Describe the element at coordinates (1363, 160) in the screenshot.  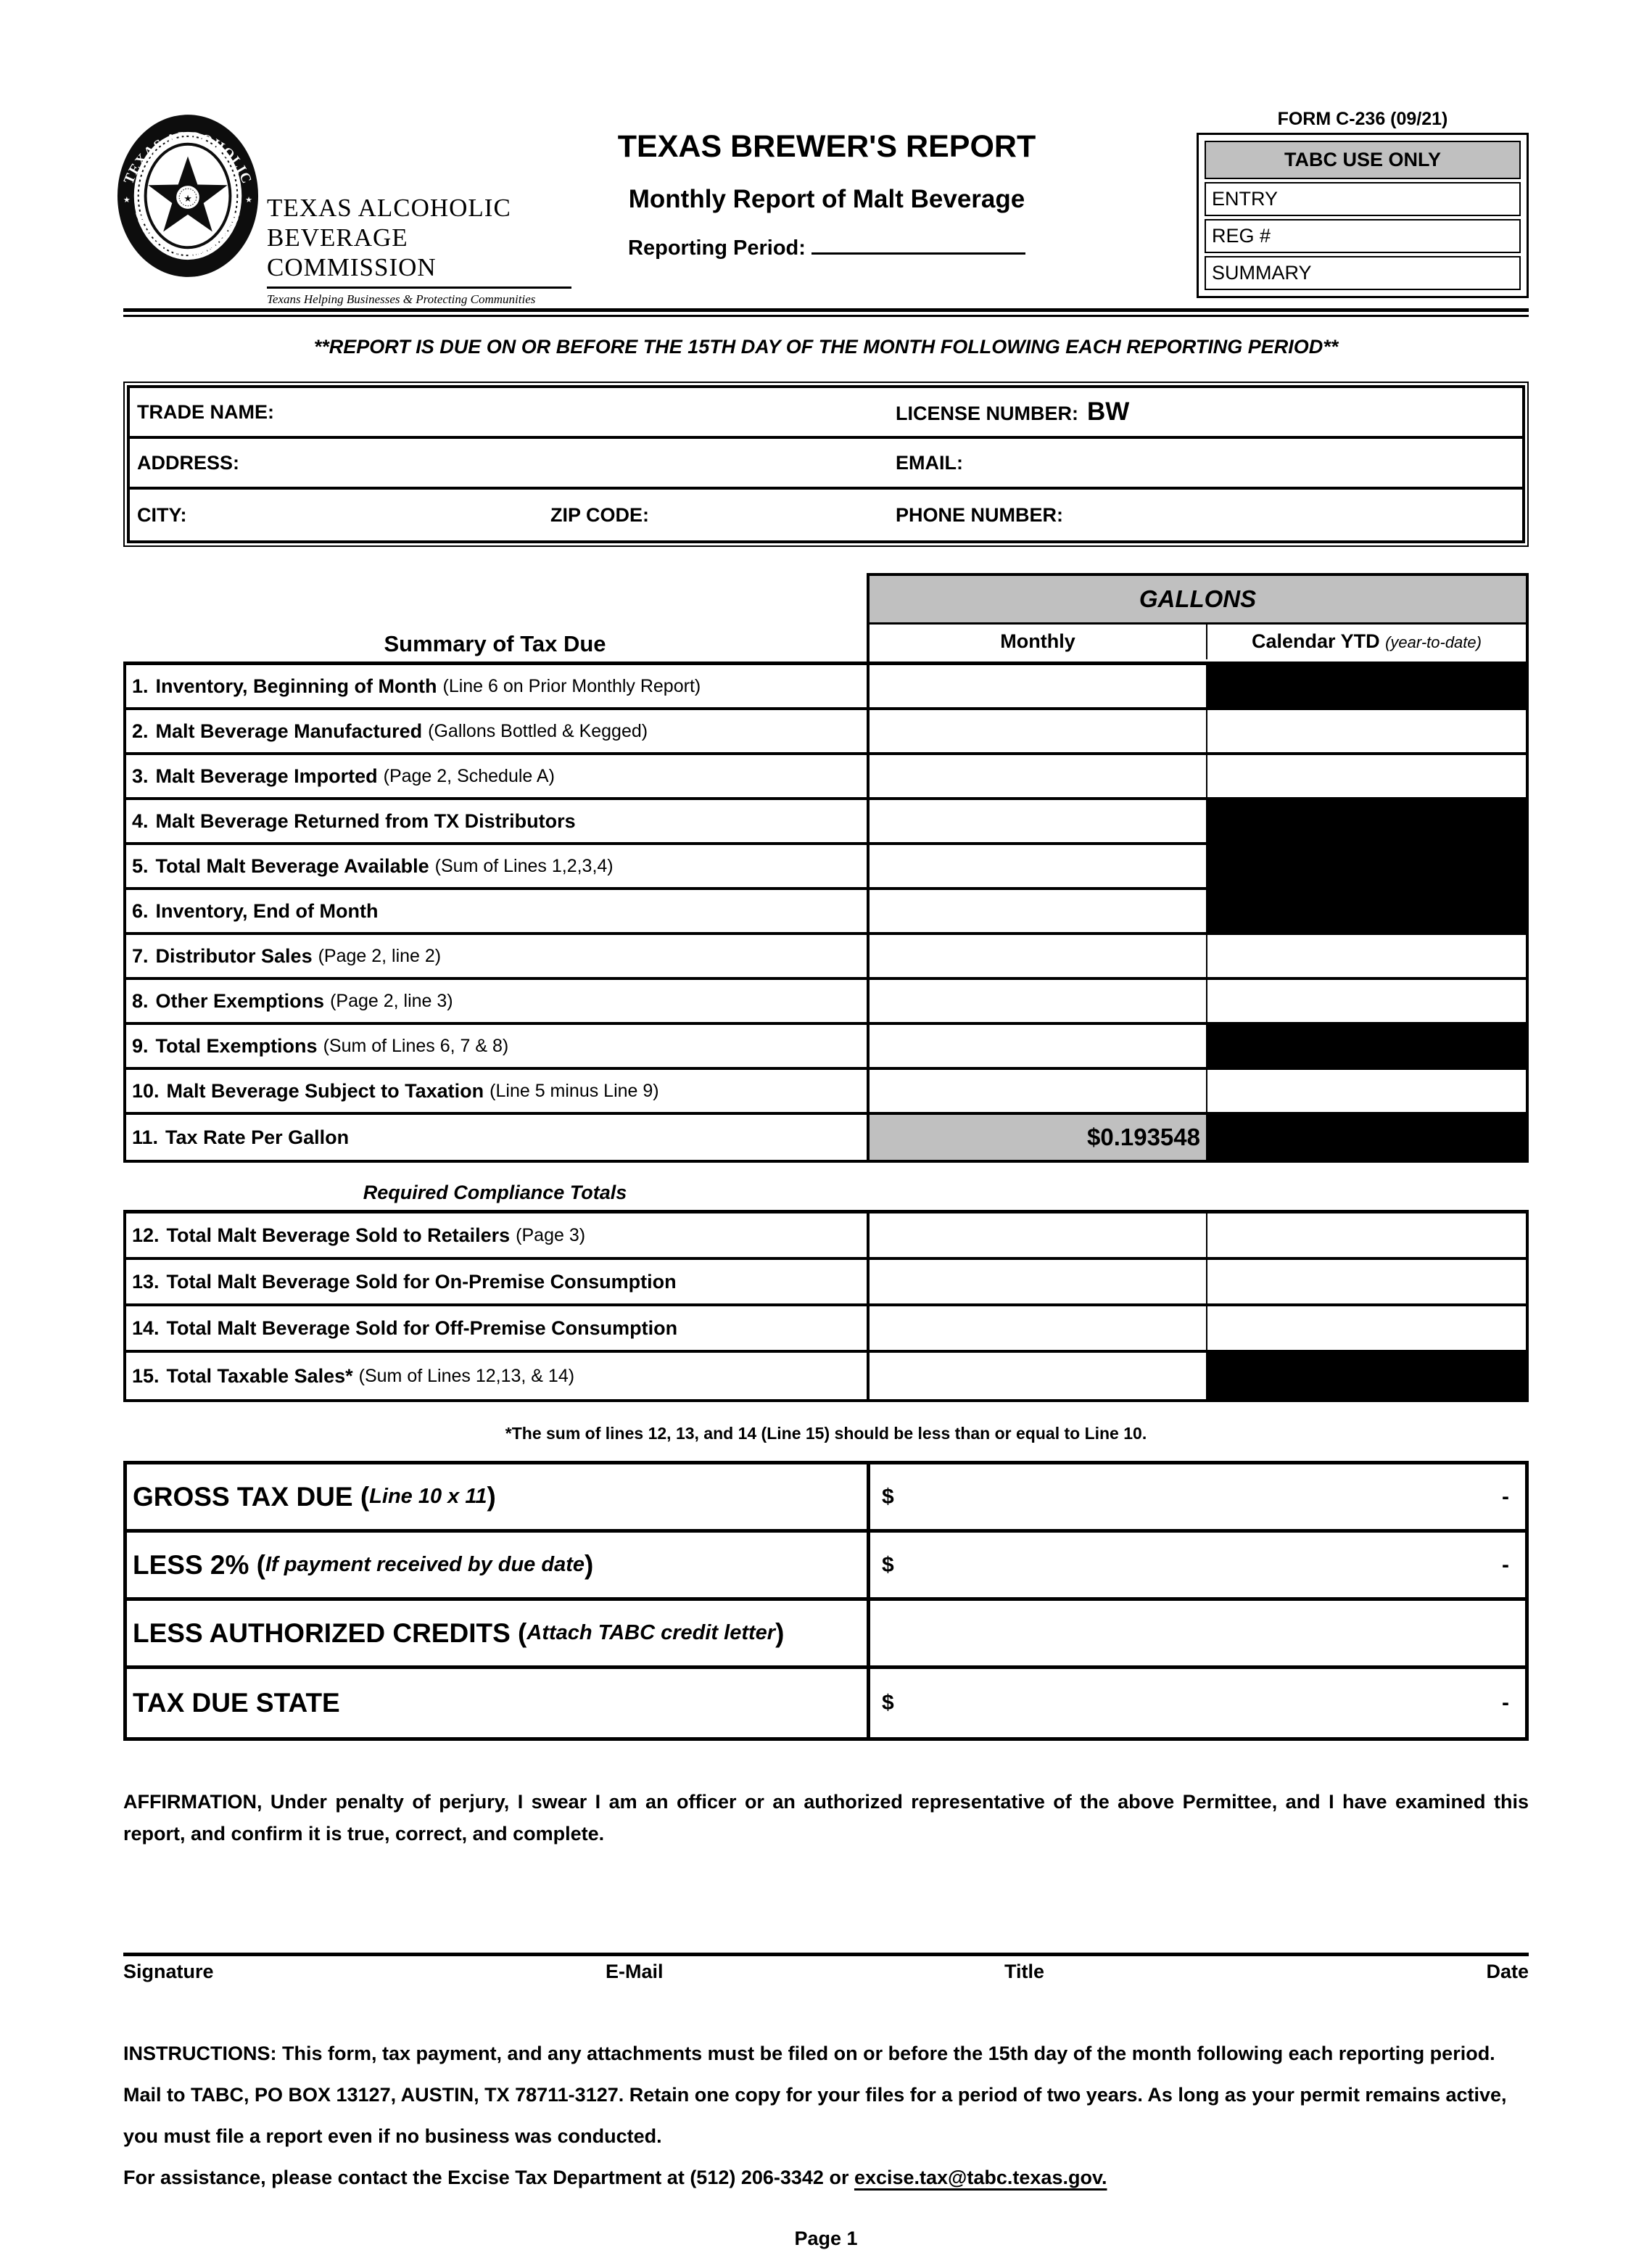
I see `tabc-use-only-header: TABC USE ONLY` at that location.